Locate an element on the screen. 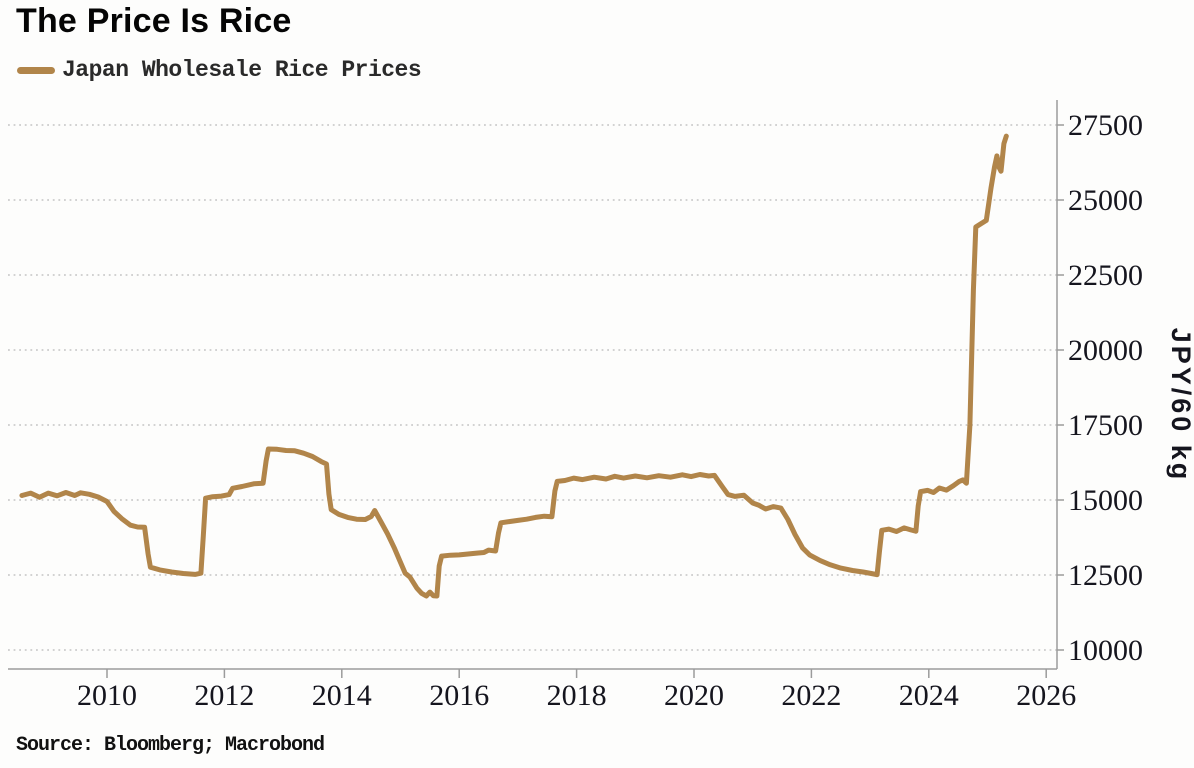  y-tick-label-27500: 27500 is located at coordinates (1105, 125).